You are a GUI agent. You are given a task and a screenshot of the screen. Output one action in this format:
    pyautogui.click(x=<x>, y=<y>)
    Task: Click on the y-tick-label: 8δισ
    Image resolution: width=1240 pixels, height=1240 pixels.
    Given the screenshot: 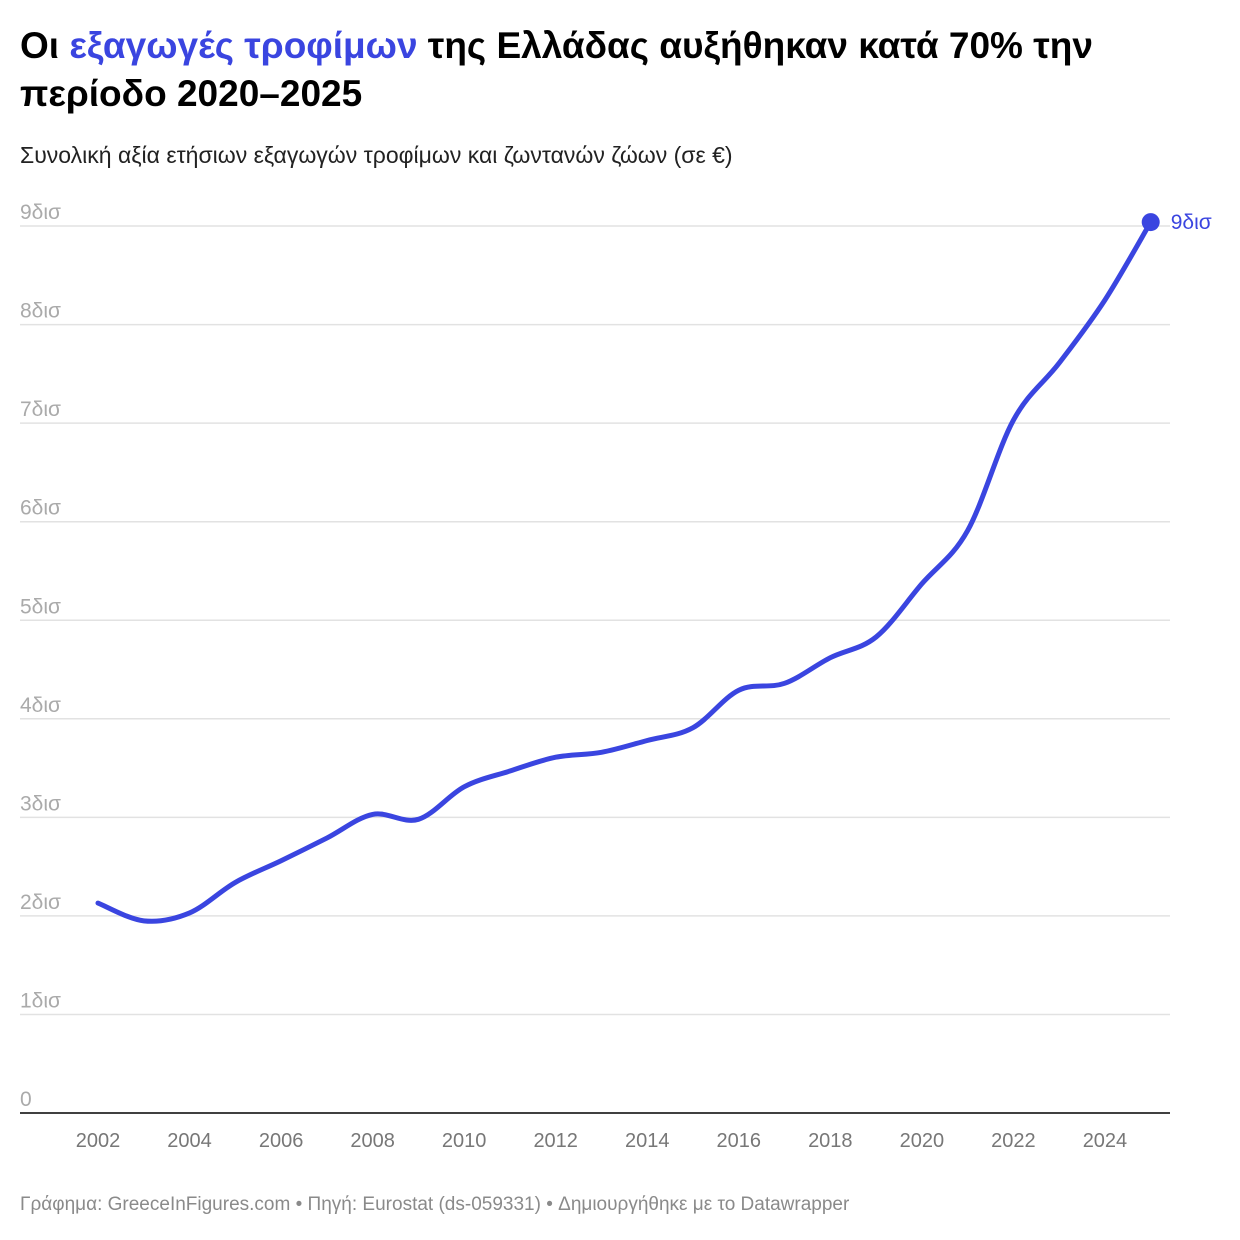 What is the action you would take?
    pyautogui.click(x=40, y=311)
    